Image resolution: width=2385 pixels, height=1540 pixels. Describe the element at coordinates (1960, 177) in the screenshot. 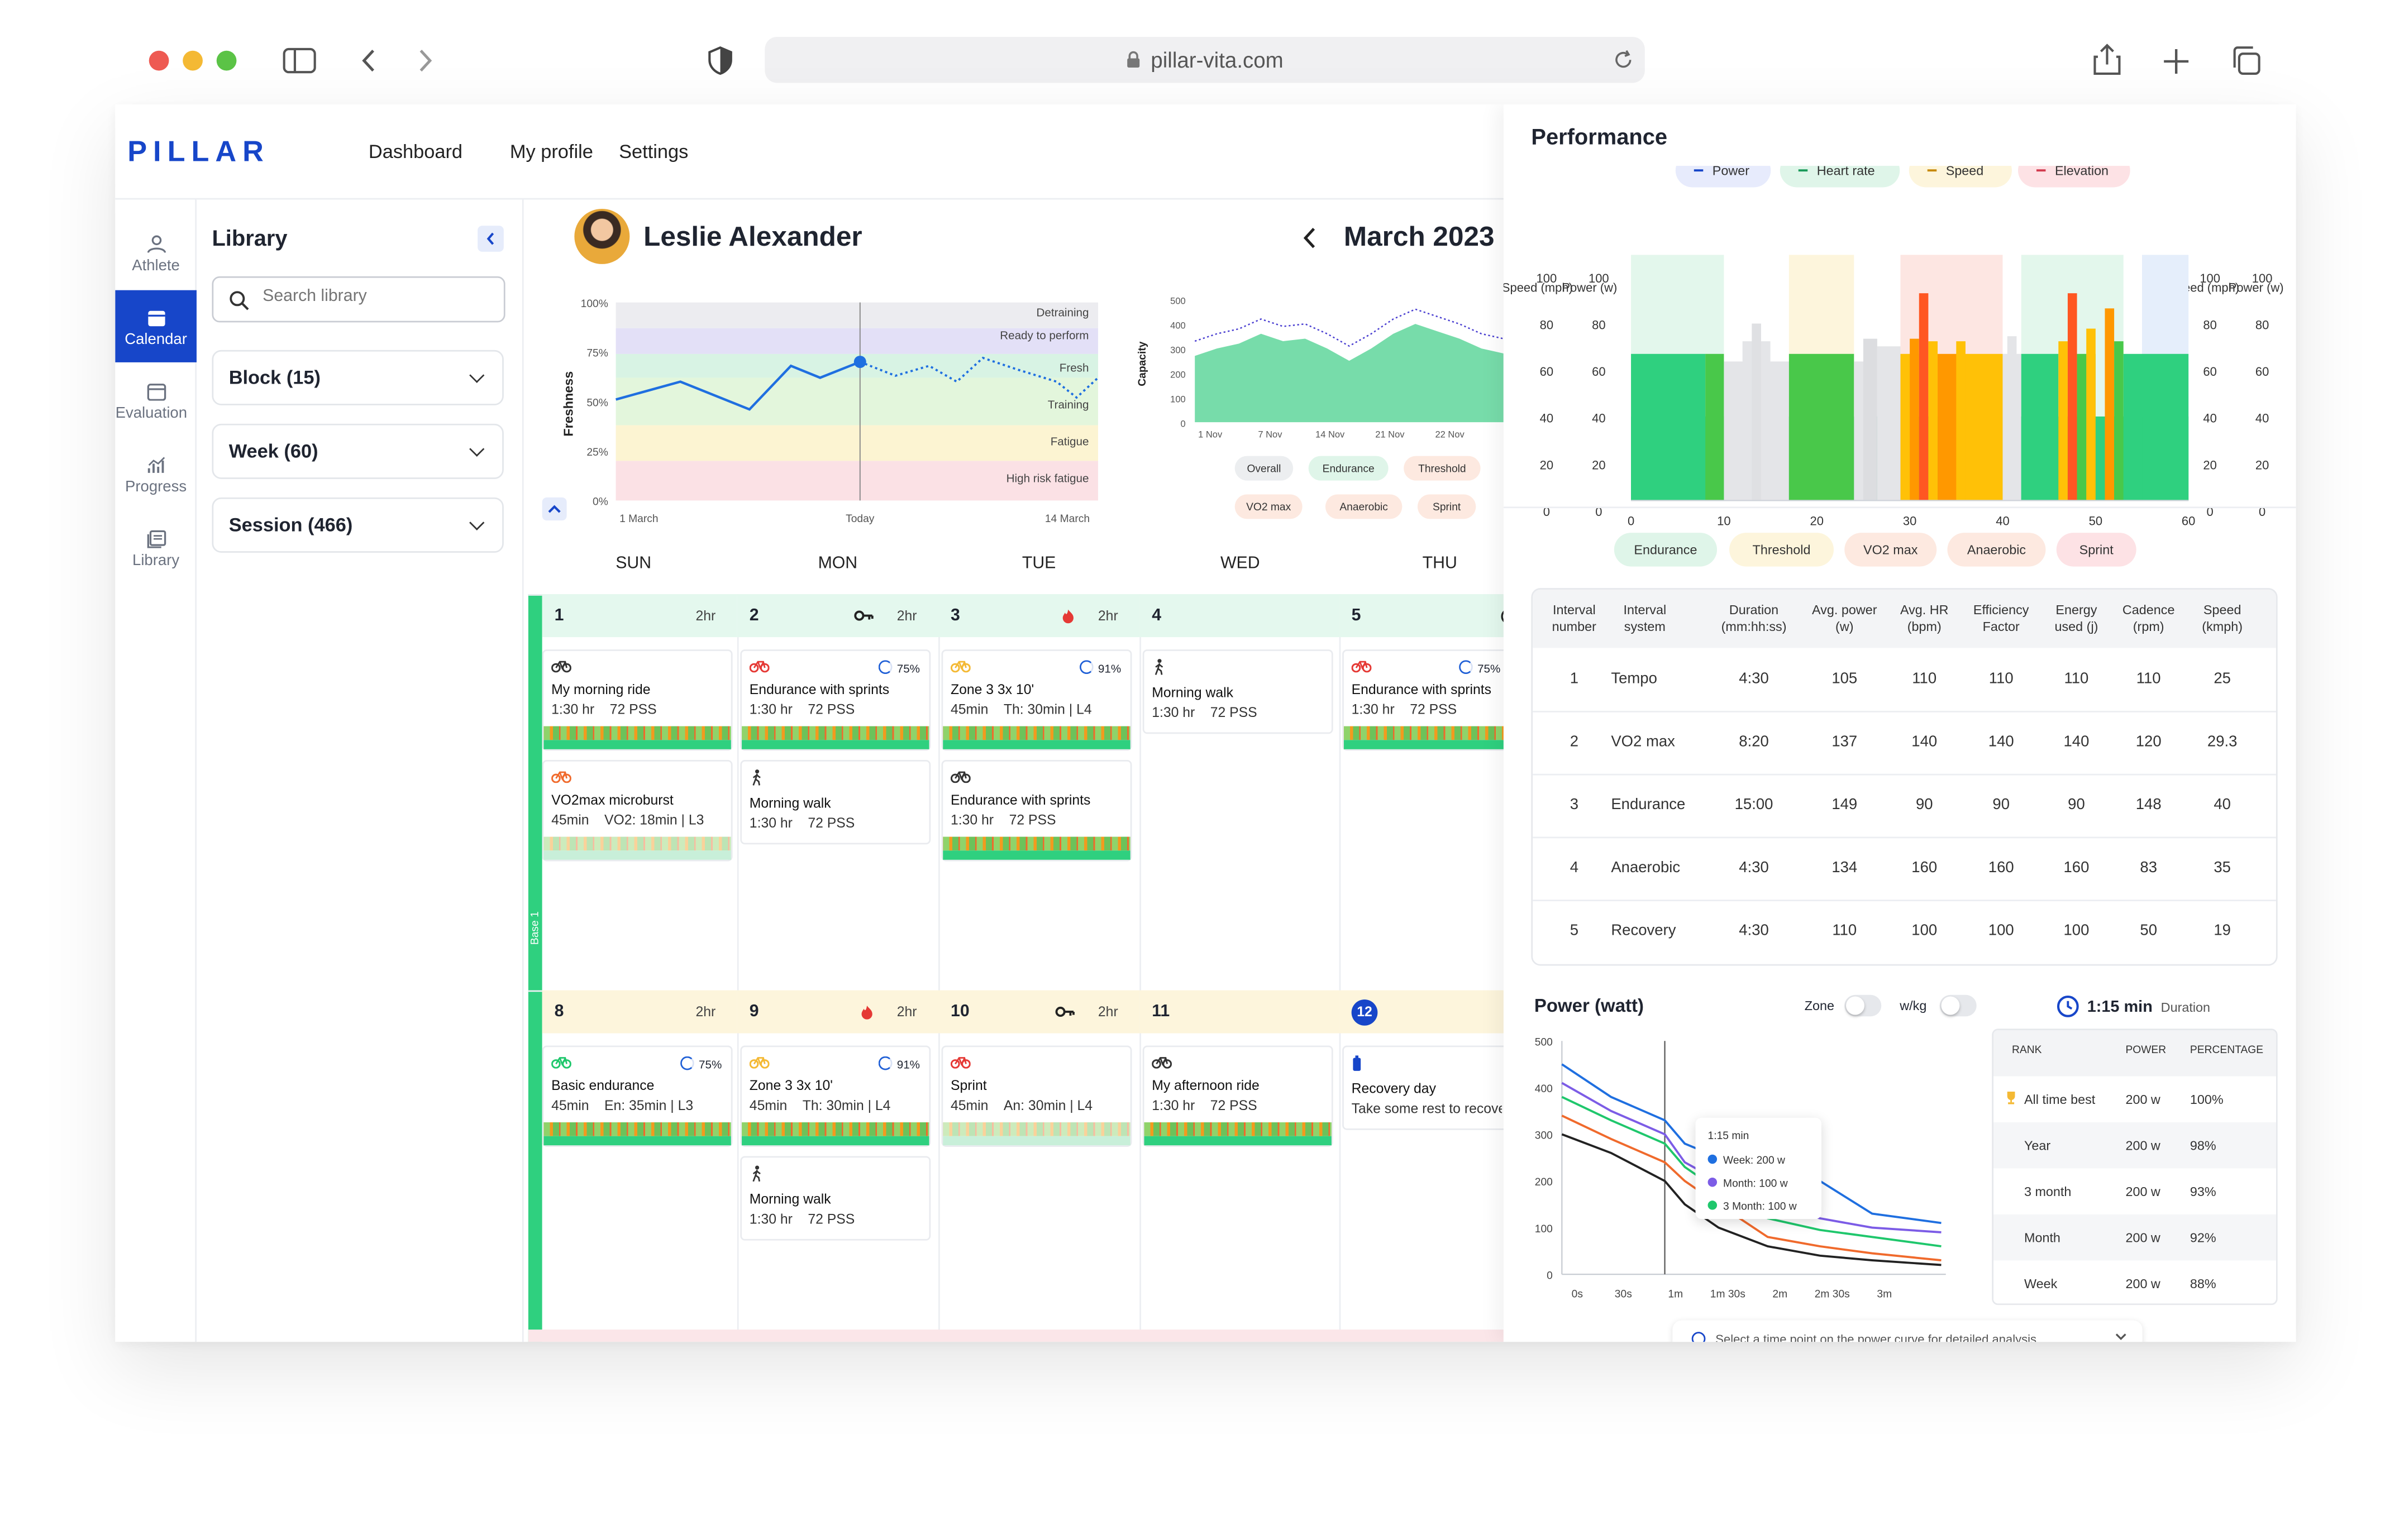

I see `legend-speed: Speed` at that location.